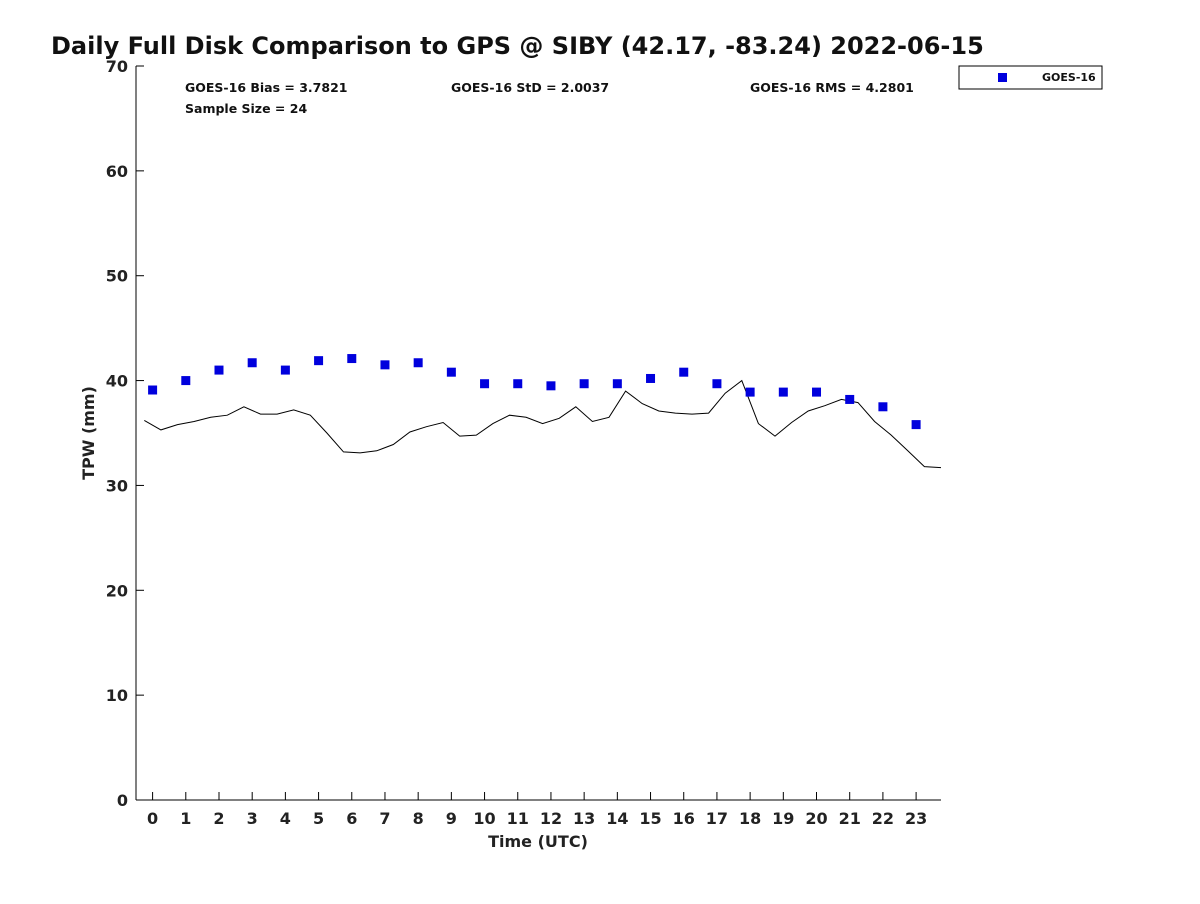 The width and height of the screenshot is (1200, 904). Describe the element at coordinates (1002, 77) in the screenshot. I see `legend-swatch-goes16` at that location.